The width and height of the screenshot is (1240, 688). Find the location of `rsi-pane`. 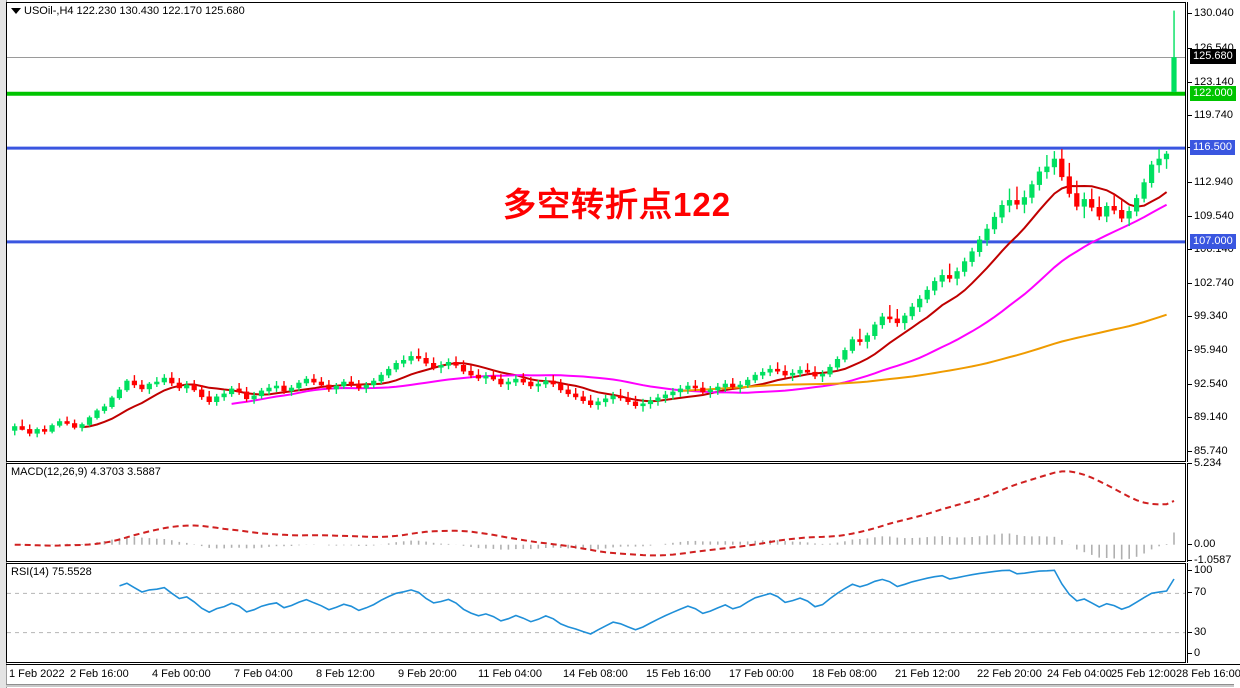

rsi-pane is located at coordinates (596, 613).